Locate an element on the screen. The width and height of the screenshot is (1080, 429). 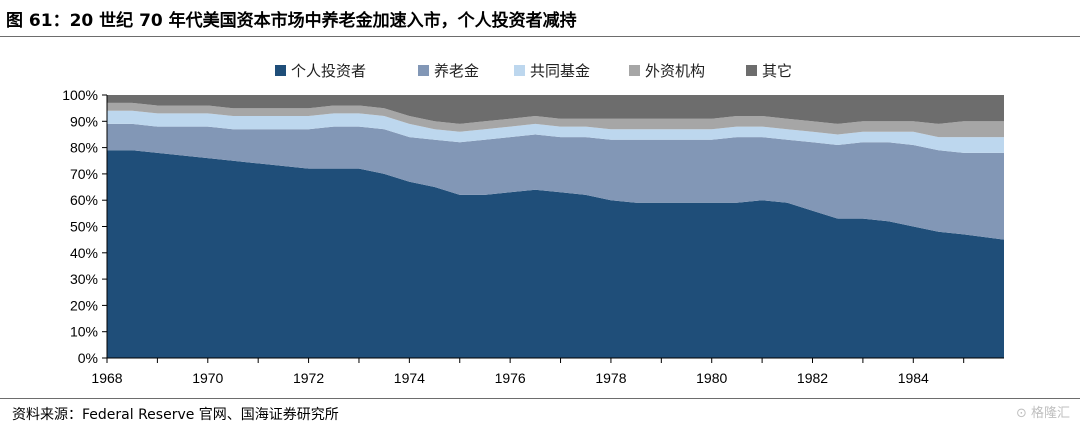
y-tick-label: 20% is located at coordinates (84, 305).